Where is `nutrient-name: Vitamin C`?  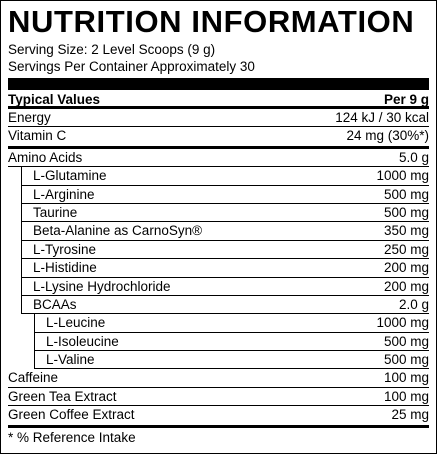
nutrient-name: Vitamin C is located at coordinates (37, 136).